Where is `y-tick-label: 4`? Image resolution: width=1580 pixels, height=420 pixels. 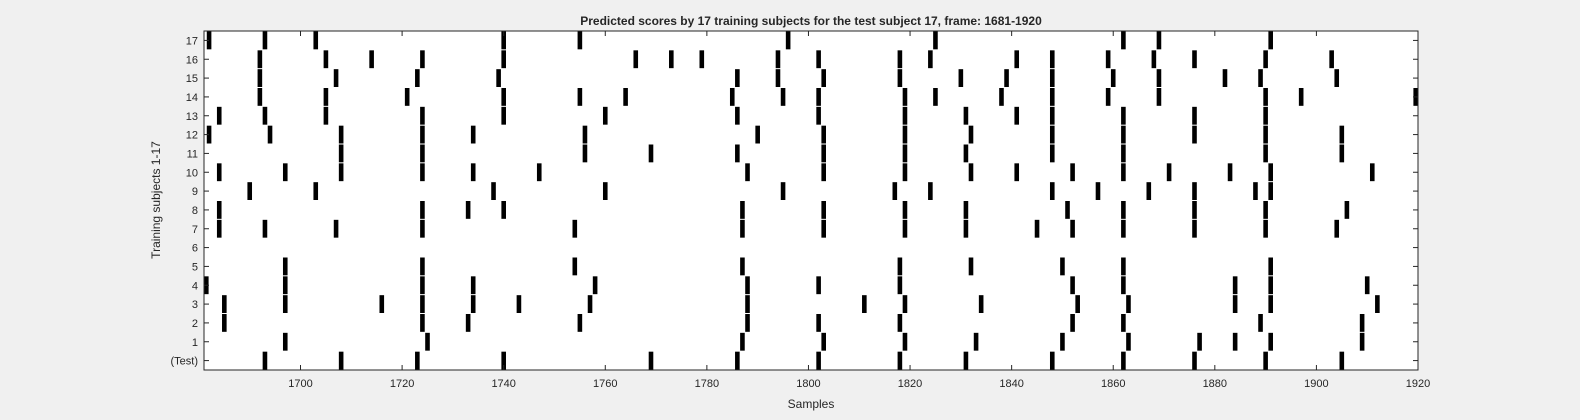 y-tick-label: 4 is located at coordinates (195, 286).